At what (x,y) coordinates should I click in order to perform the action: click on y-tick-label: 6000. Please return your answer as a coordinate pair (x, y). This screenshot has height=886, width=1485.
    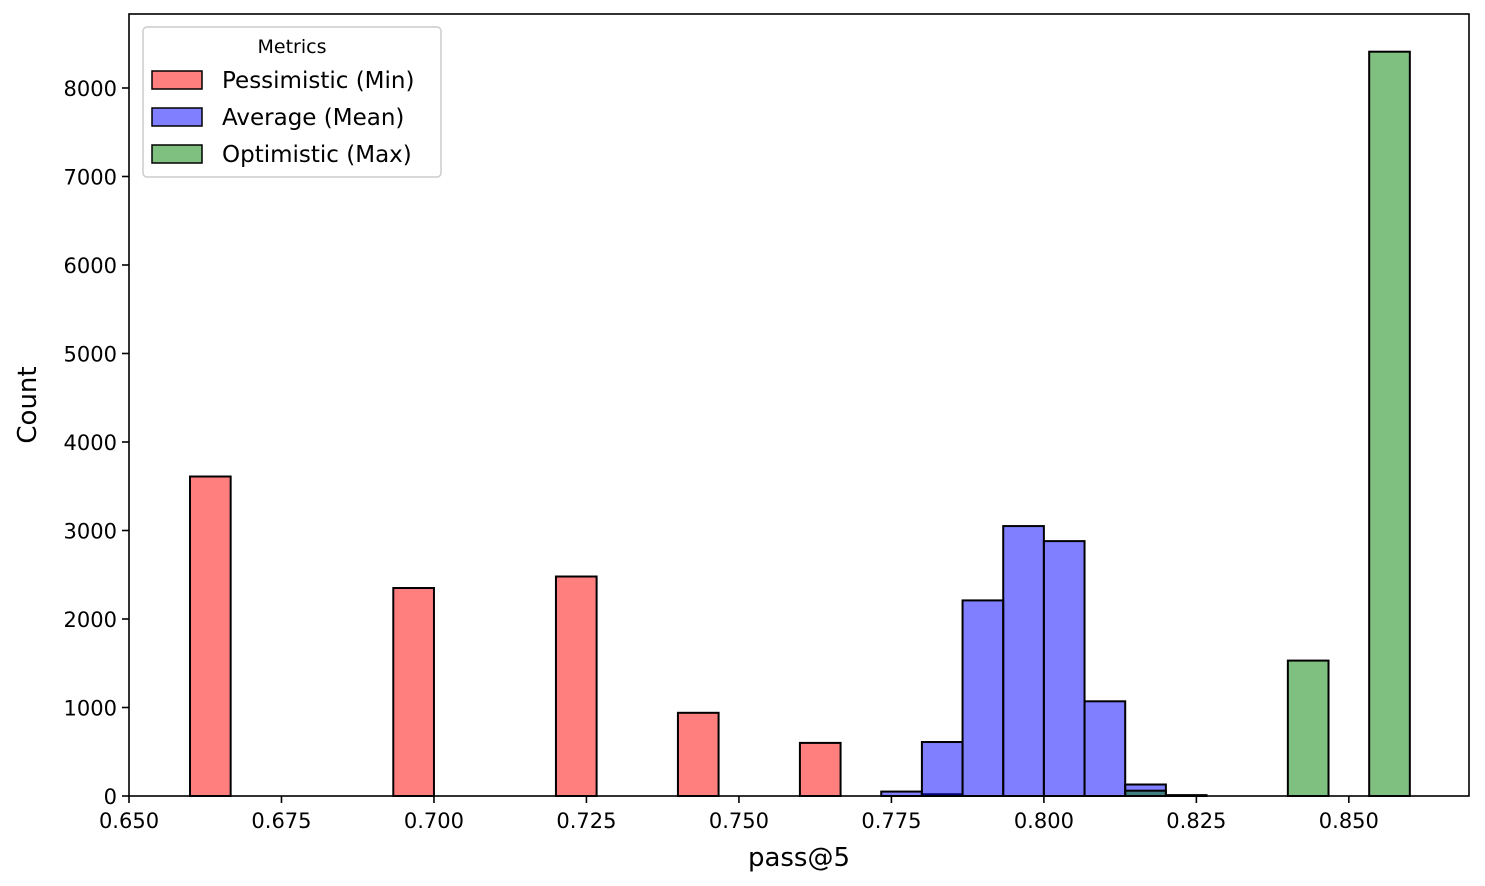
    Looking at the image, I should click on (90, 266).